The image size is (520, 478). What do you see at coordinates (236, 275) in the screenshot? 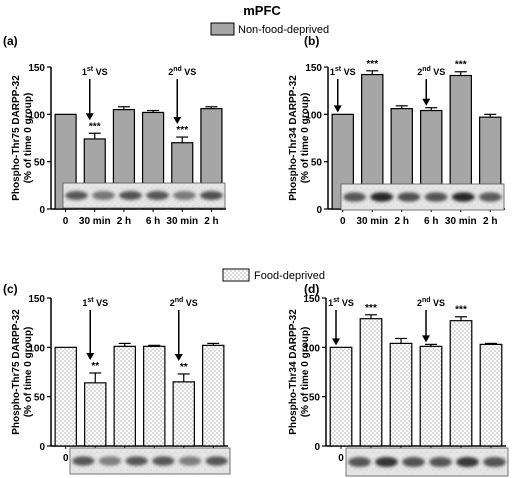
I see `legend-bottom-swatch` at bounding box center [236, 275].